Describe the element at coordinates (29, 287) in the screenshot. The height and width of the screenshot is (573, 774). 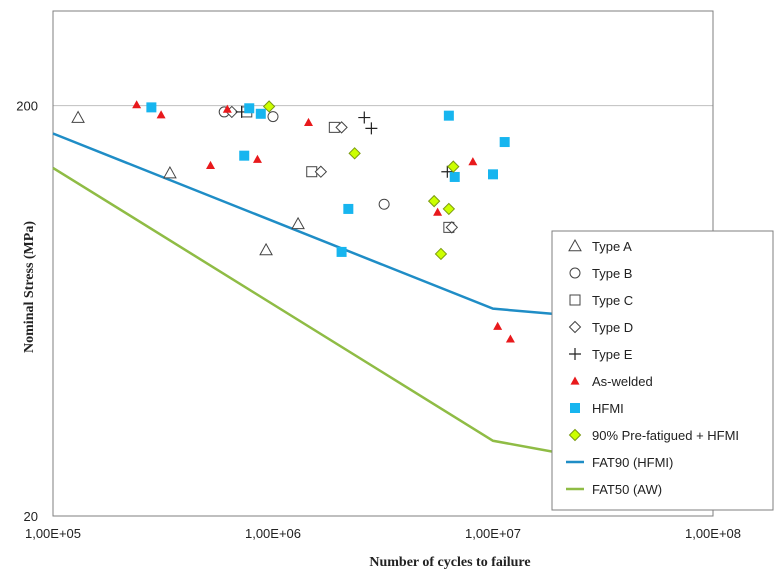
I see `y-axis-title: Nominal Stress (MPa)` at that location.